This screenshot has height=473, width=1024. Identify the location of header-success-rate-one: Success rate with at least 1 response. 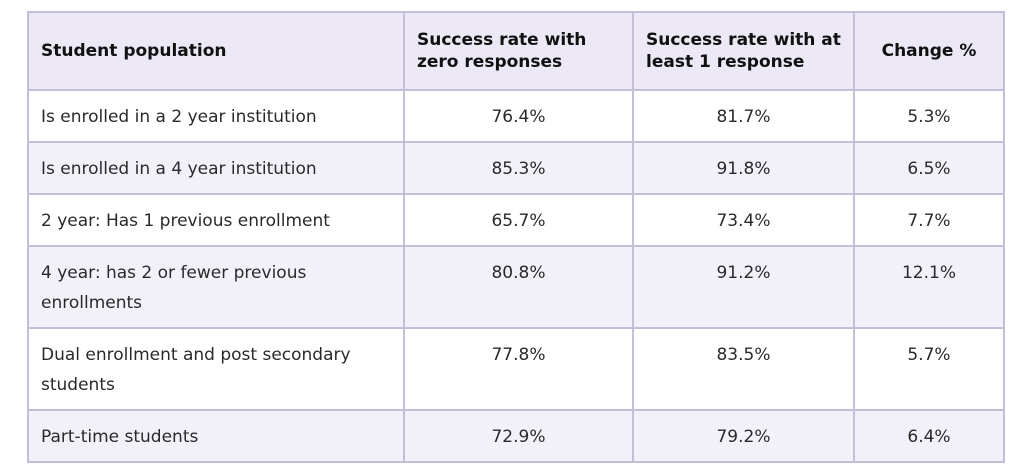
(743, 51).